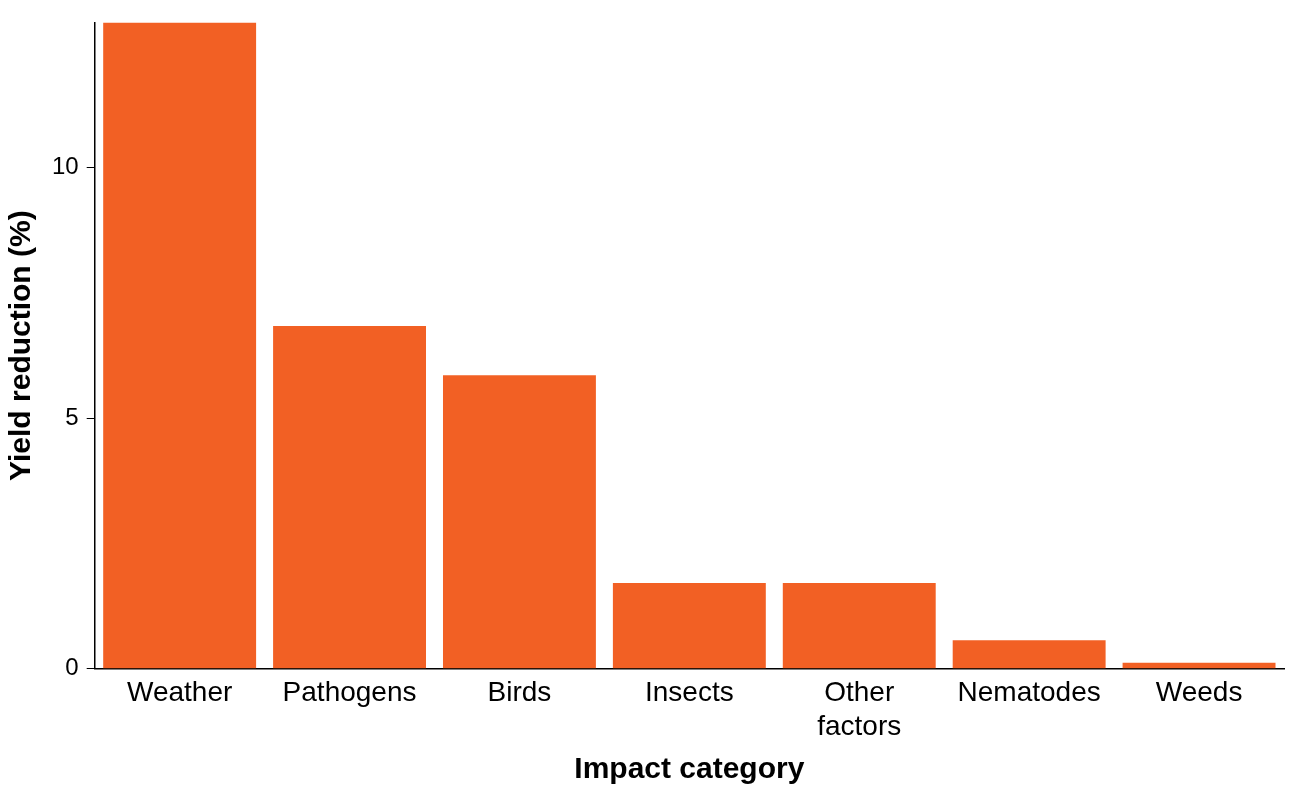 The height and width of the screenshot is (792, 1312). What do you see at coordinates (519, 692) in the screenshot?
I see `x-tick-label: Birds` at bounding box center [519, 692].